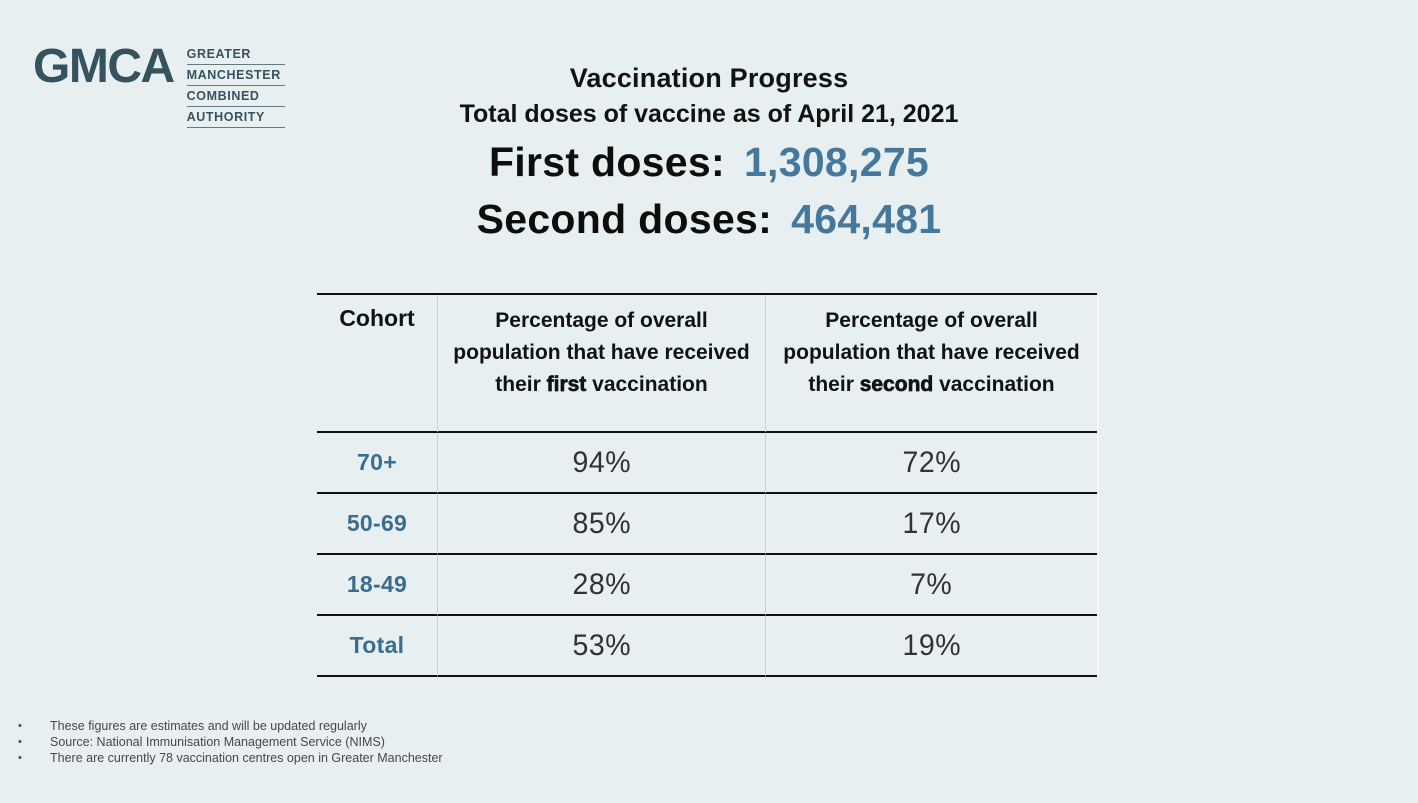 This screenshot has height=803, width=1418. I want to click on table-row-18-49-cohort: 18-49, so click(377, 585).